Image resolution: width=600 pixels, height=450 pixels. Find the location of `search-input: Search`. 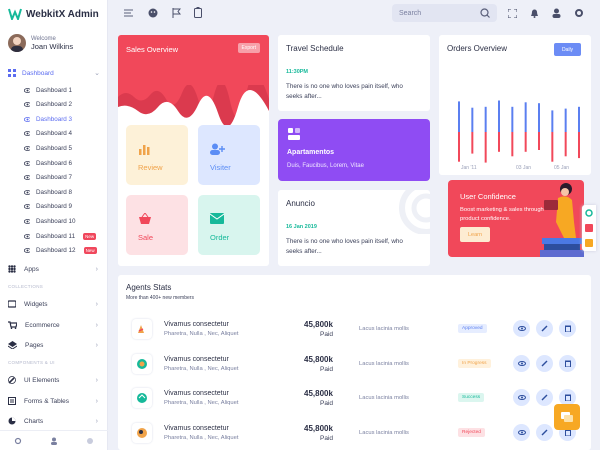

search-input: Search is located at coordinates (410, 13).